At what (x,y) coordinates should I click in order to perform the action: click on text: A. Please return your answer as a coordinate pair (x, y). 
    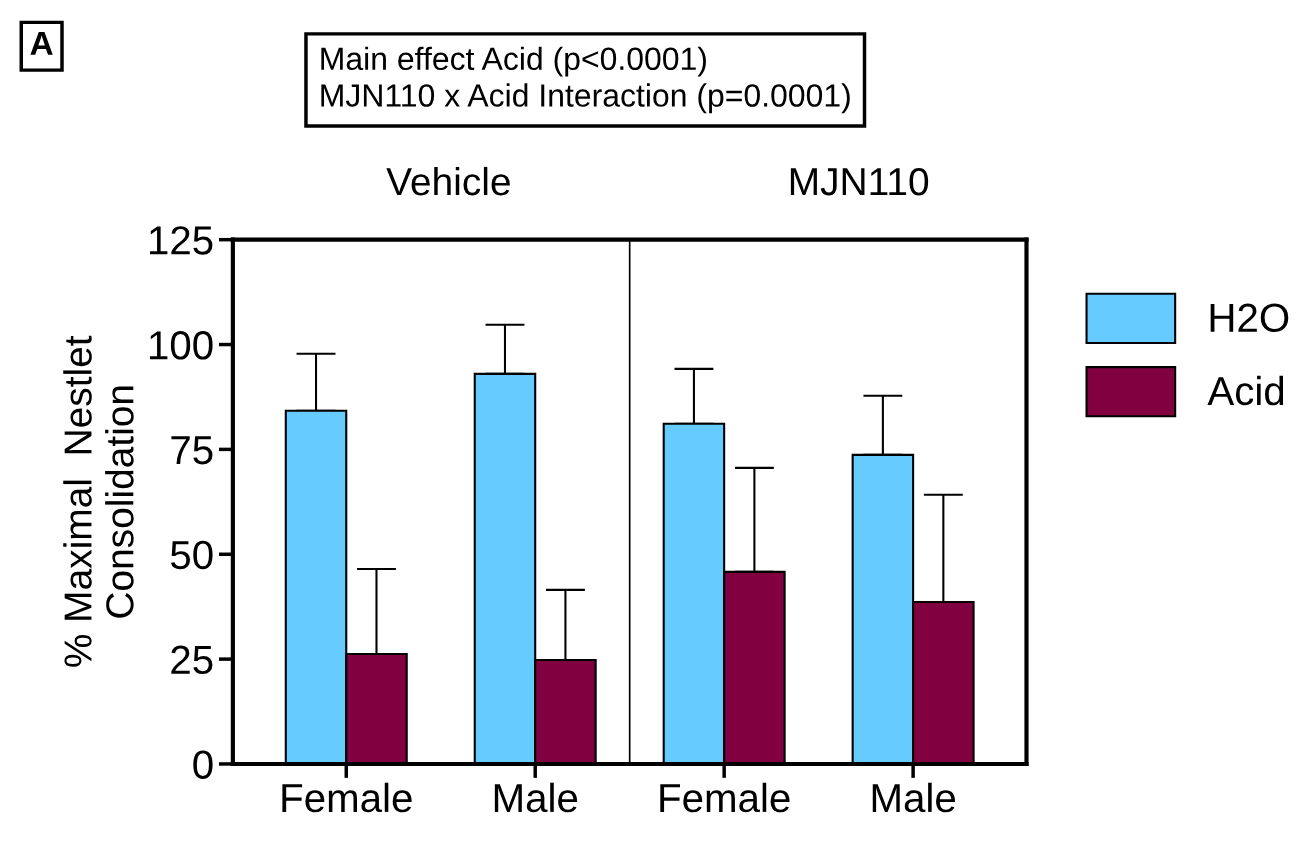
    Looking at the image, I should click on (41, 43).